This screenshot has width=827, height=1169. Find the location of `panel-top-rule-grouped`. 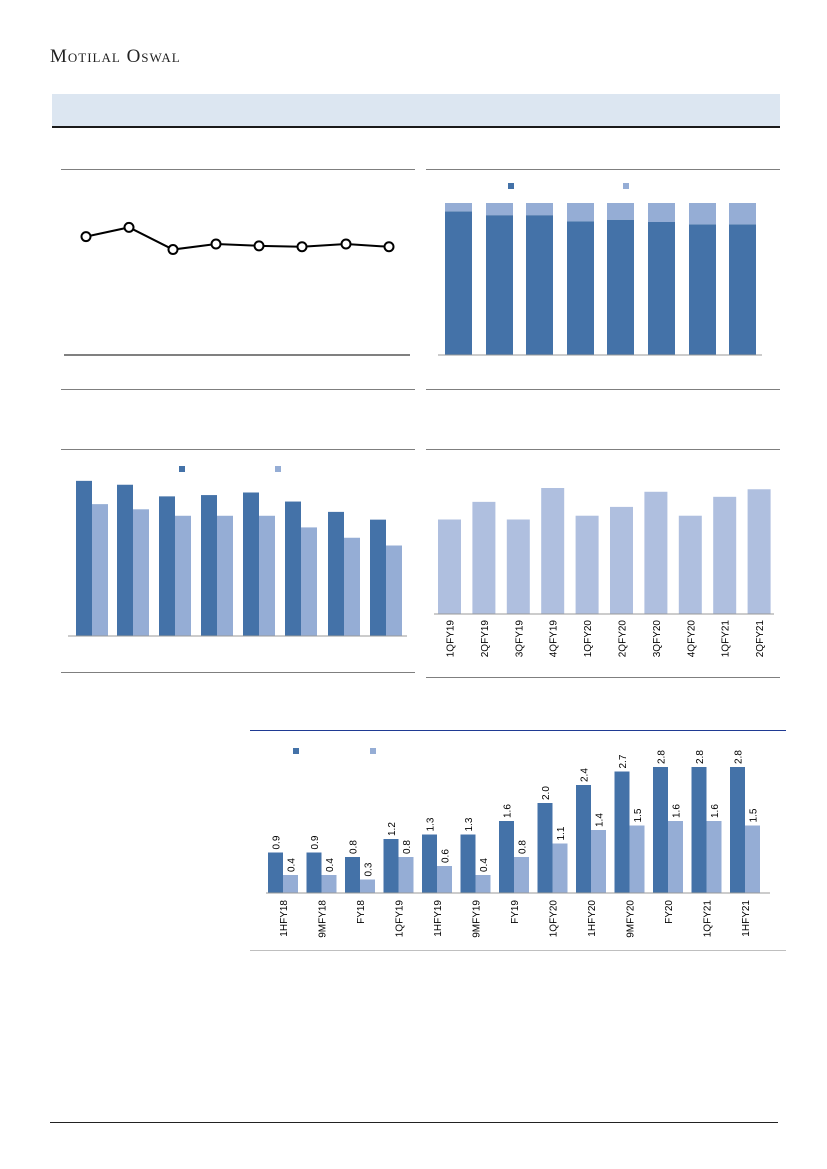

panel-top-rule-grouped is located at coordinates (238, 449).